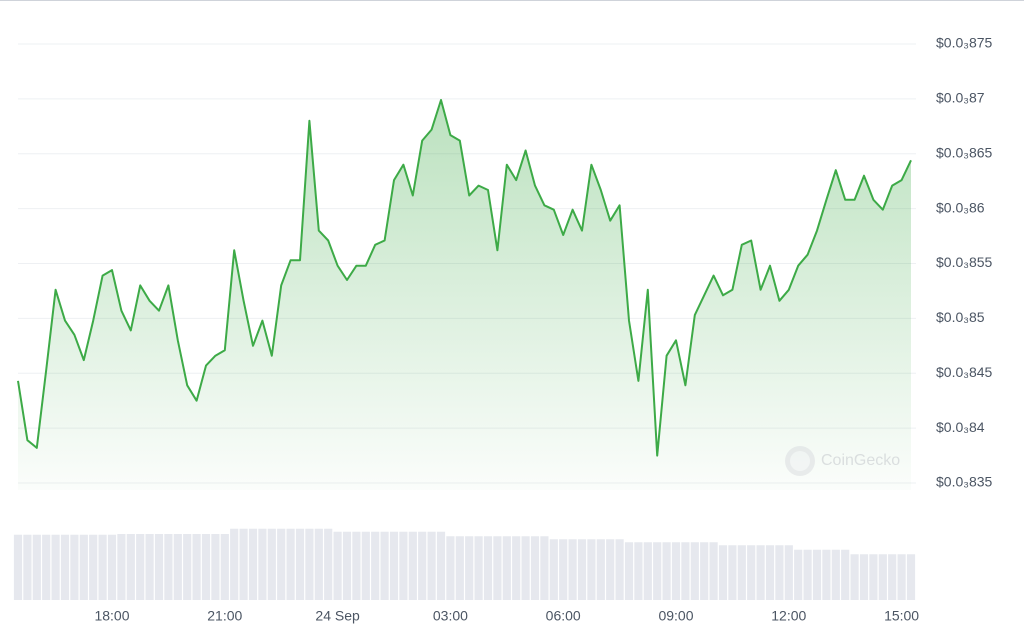 The image size is (1024, 626). I want to click on watermark-text: CoinGecko, so click(860, 460).